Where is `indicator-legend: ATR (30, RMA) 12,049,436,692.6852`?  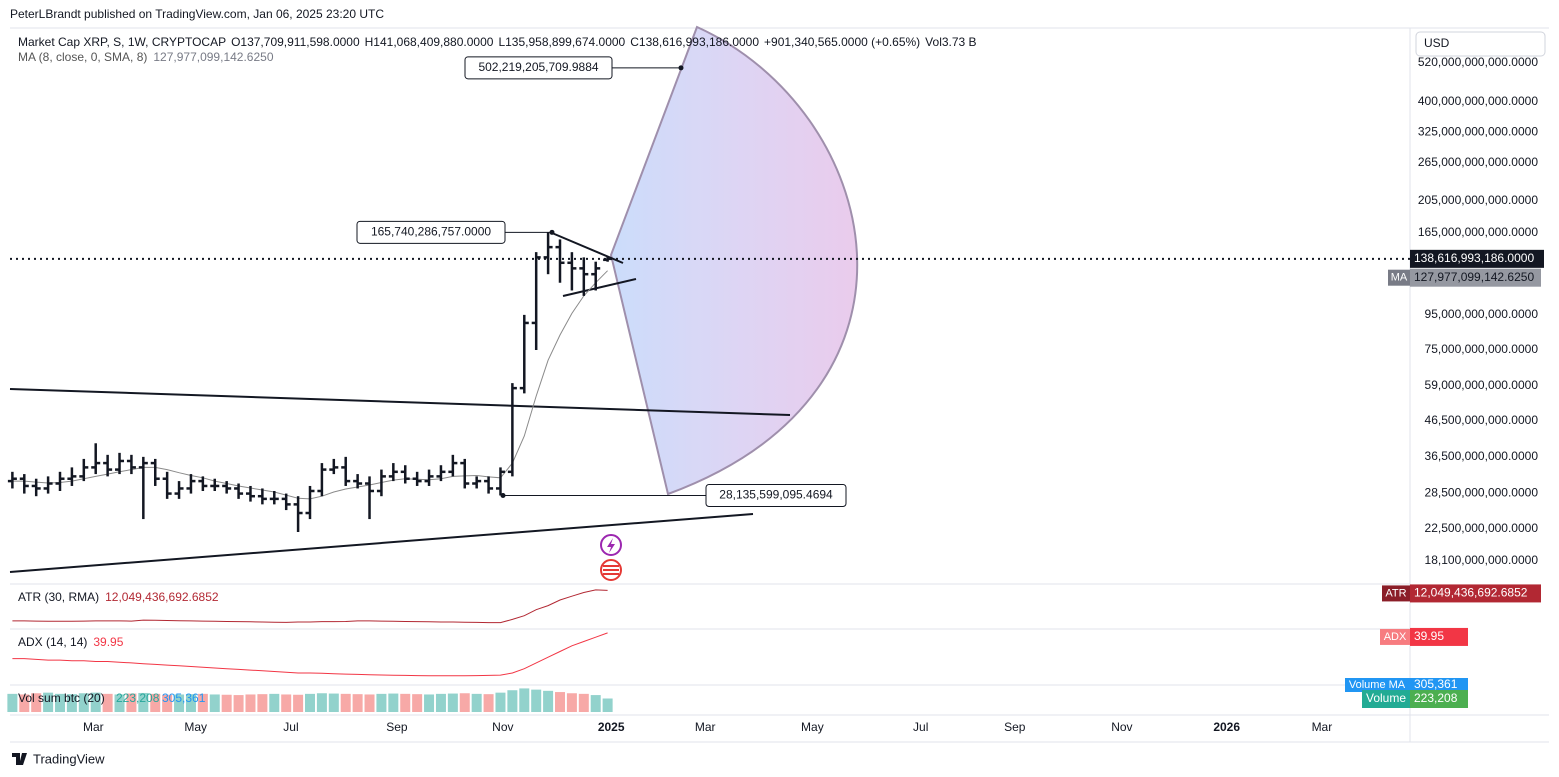 indicator-legend: ATR (30, RMA) 12,049,436,692.6852 is located at coordinates (118, 597).